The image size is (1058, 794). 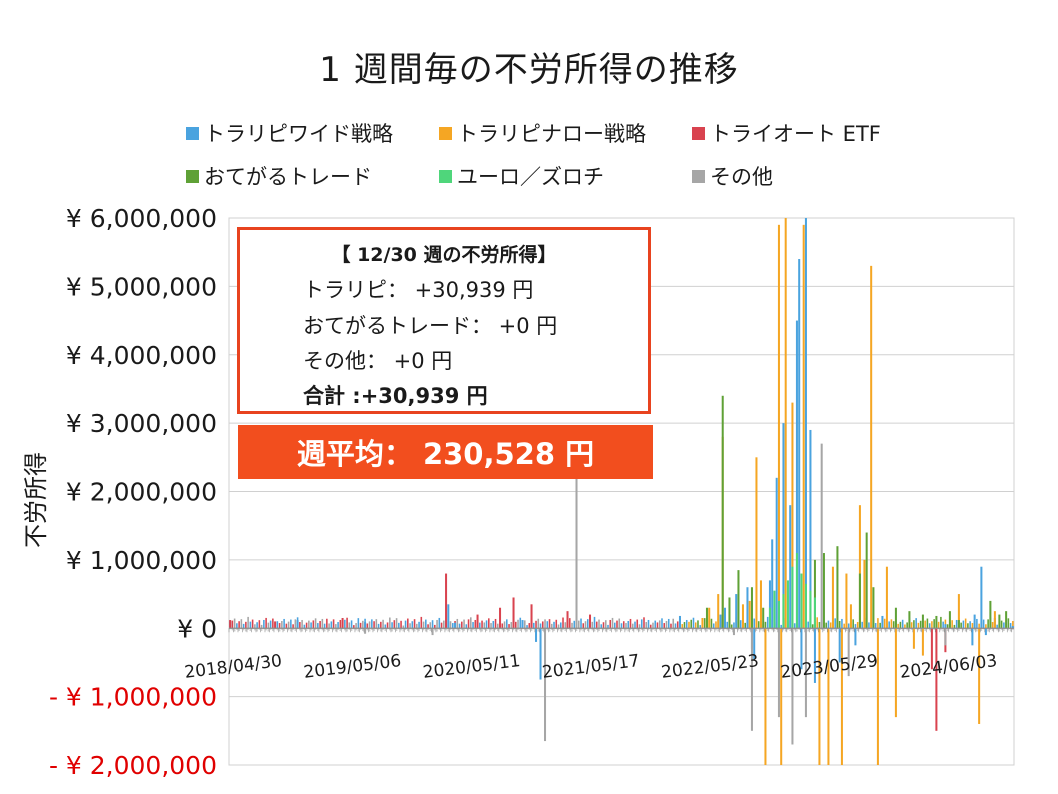 I want to click on y-tick-label: ¥ 5,000,000, so click(x=141, y=286).